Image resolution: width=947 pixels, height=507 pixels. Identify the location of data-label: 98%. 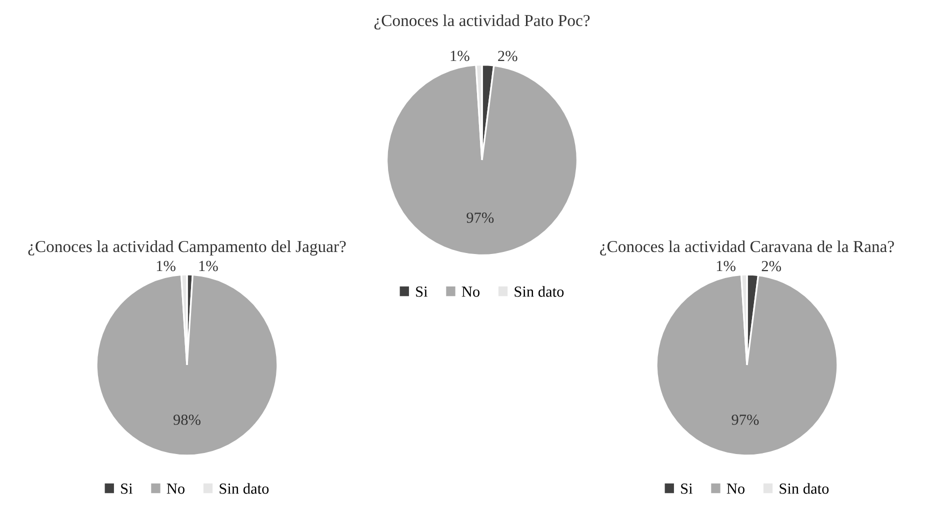
(186, 419).